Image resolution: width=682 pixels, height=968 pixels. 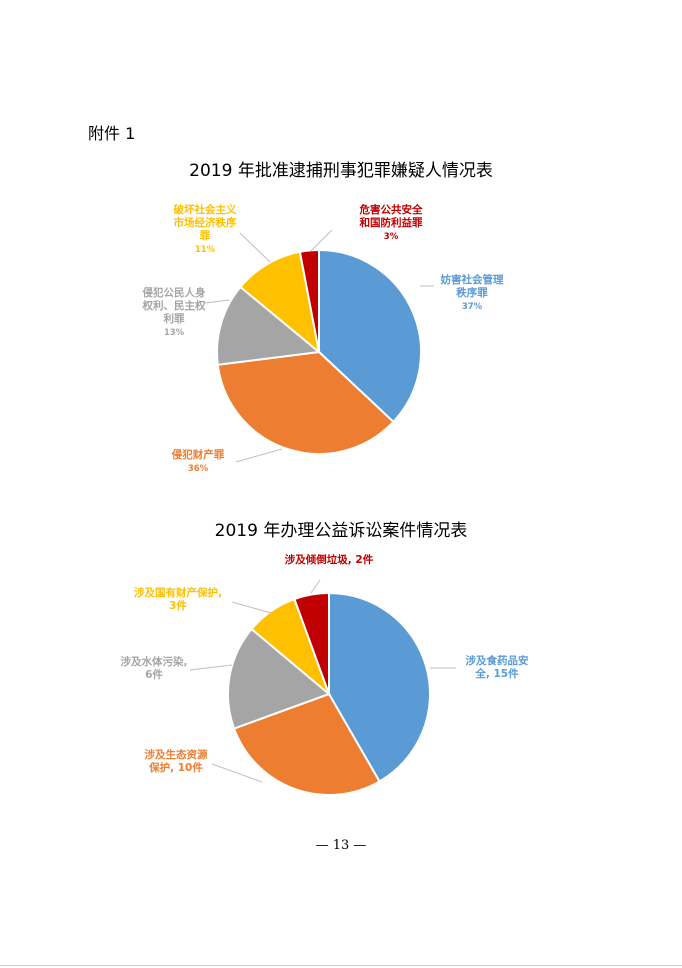 I want to click on page-number: — 13 —, so click(x=341, y=845).